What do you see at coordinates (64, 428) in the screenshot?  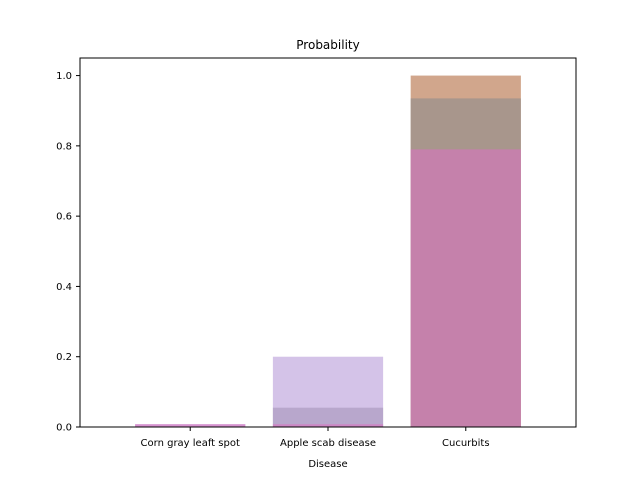 I see `y-tick-label: 0.0` at bounding box center [64, 428].